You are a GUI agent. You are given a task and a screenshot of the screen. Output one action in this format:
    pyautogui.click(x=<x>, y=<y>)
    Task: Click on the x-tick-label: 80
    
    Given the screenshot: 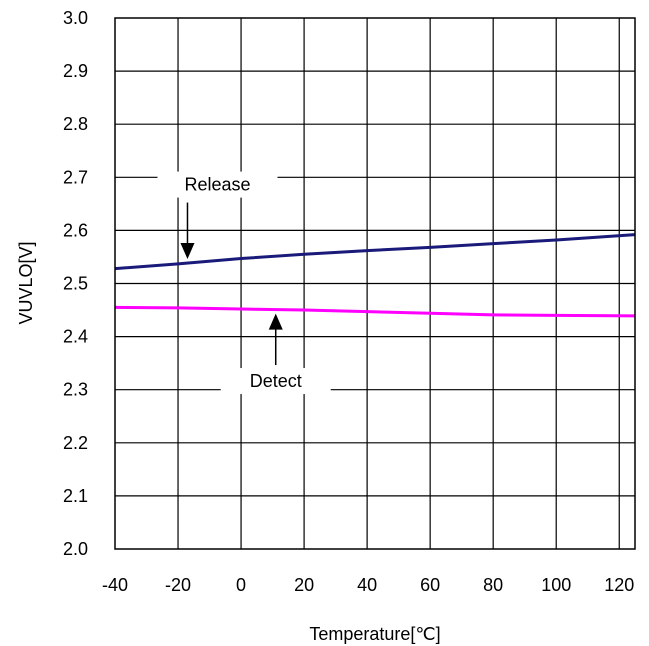 What is the action you would take?
    pyautogui.click(x=493, y=585)
    